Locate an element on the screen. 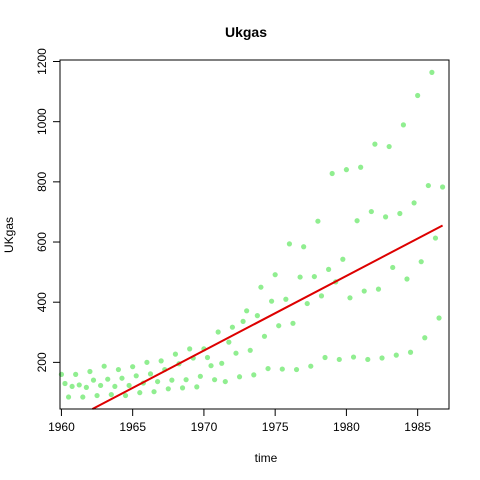 This screenshot has width=480, height=480. y-tick-label: 800 is located at coordinates (42, 182).